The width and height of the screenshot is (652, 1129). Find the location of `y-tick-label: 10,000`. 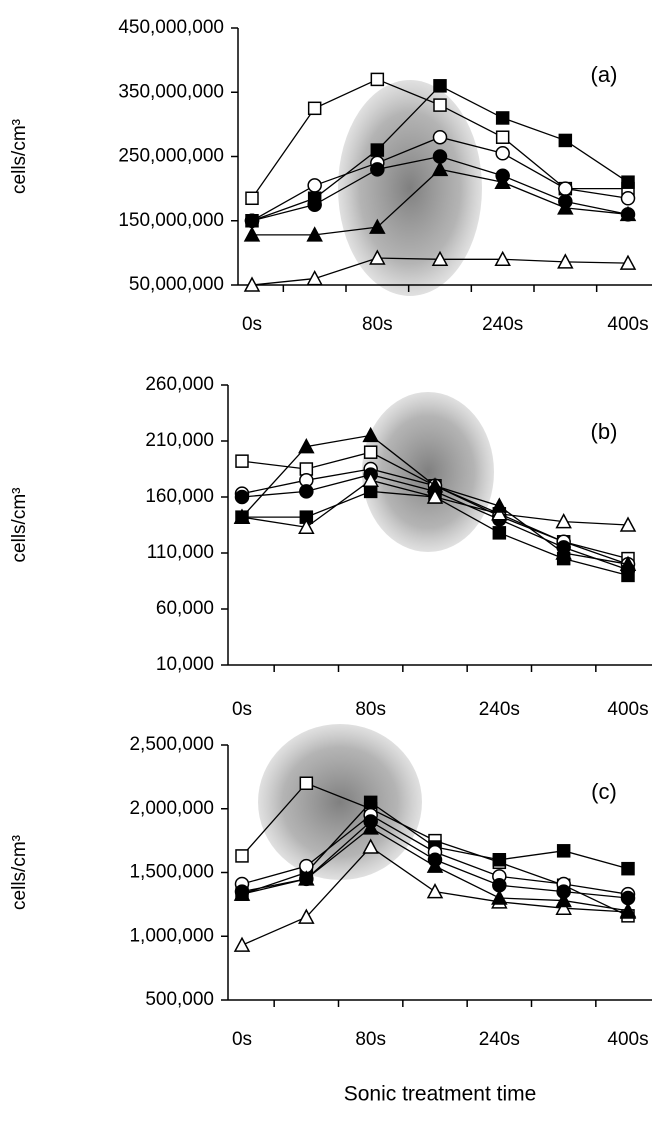

y-tick-label: 10,000 is located at coordinates (185, 664).